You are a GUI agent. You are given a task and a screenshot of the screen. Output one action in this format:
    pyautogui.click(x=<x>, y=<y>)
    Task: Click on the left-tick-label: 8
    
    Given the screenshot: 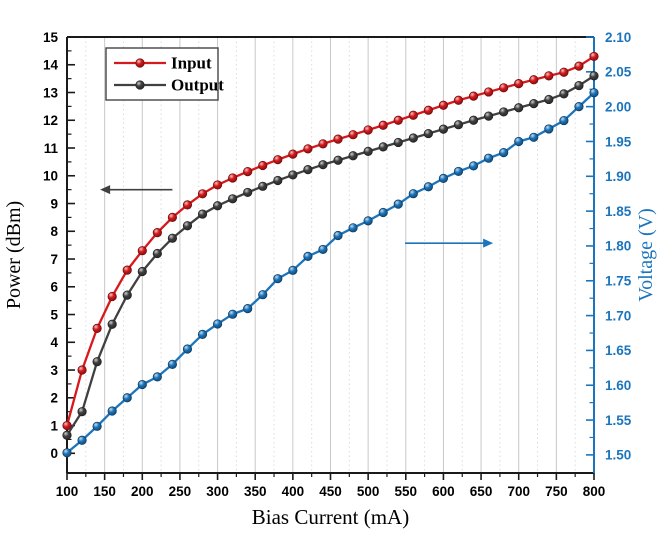 What is the action you would take?
    pyautogui.click(x=54, y=231)
    